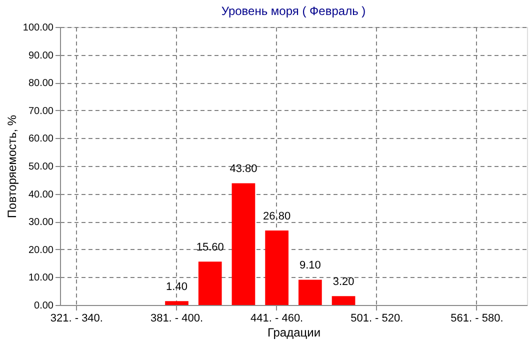  What do you see at coordinates (41, 222) in the screenshot?
I see `y-tick-label: 30.00` at bounding box center [41, 222].